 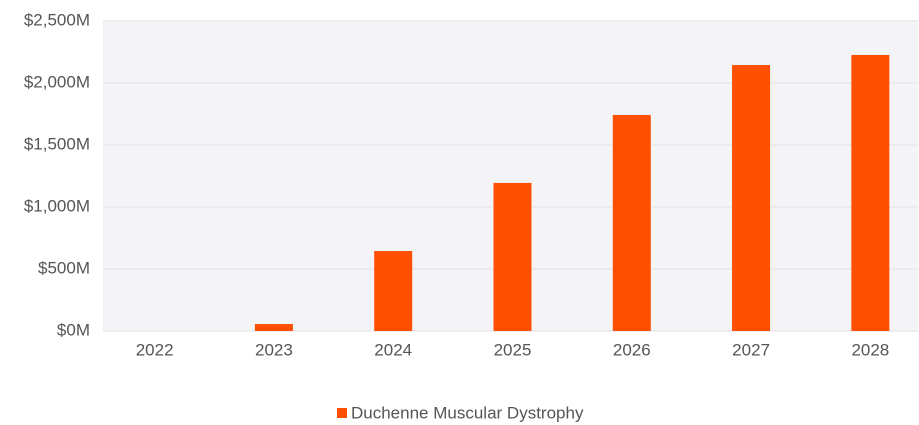 I want to click on x-tick-label: 2024, so click(x=393, y=349).